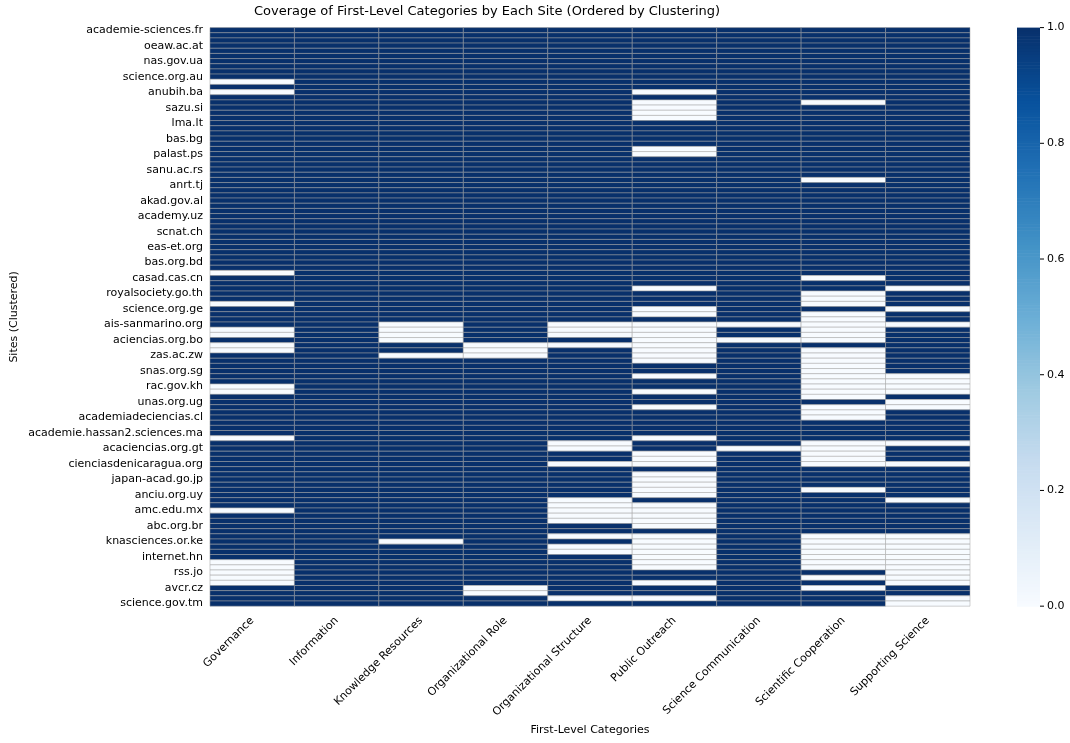  What do you see at coordinates (167, 277) in the screenshot?
I see `y-tick-label: casad.cas.cn` at bounding box center [167, 277].